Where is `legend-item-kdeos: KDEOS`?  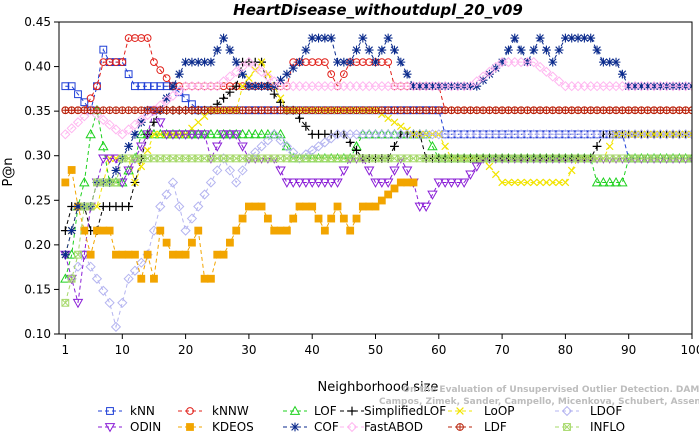
legend-item-kdeos: KDEOS is located at coordinates (216, 427).